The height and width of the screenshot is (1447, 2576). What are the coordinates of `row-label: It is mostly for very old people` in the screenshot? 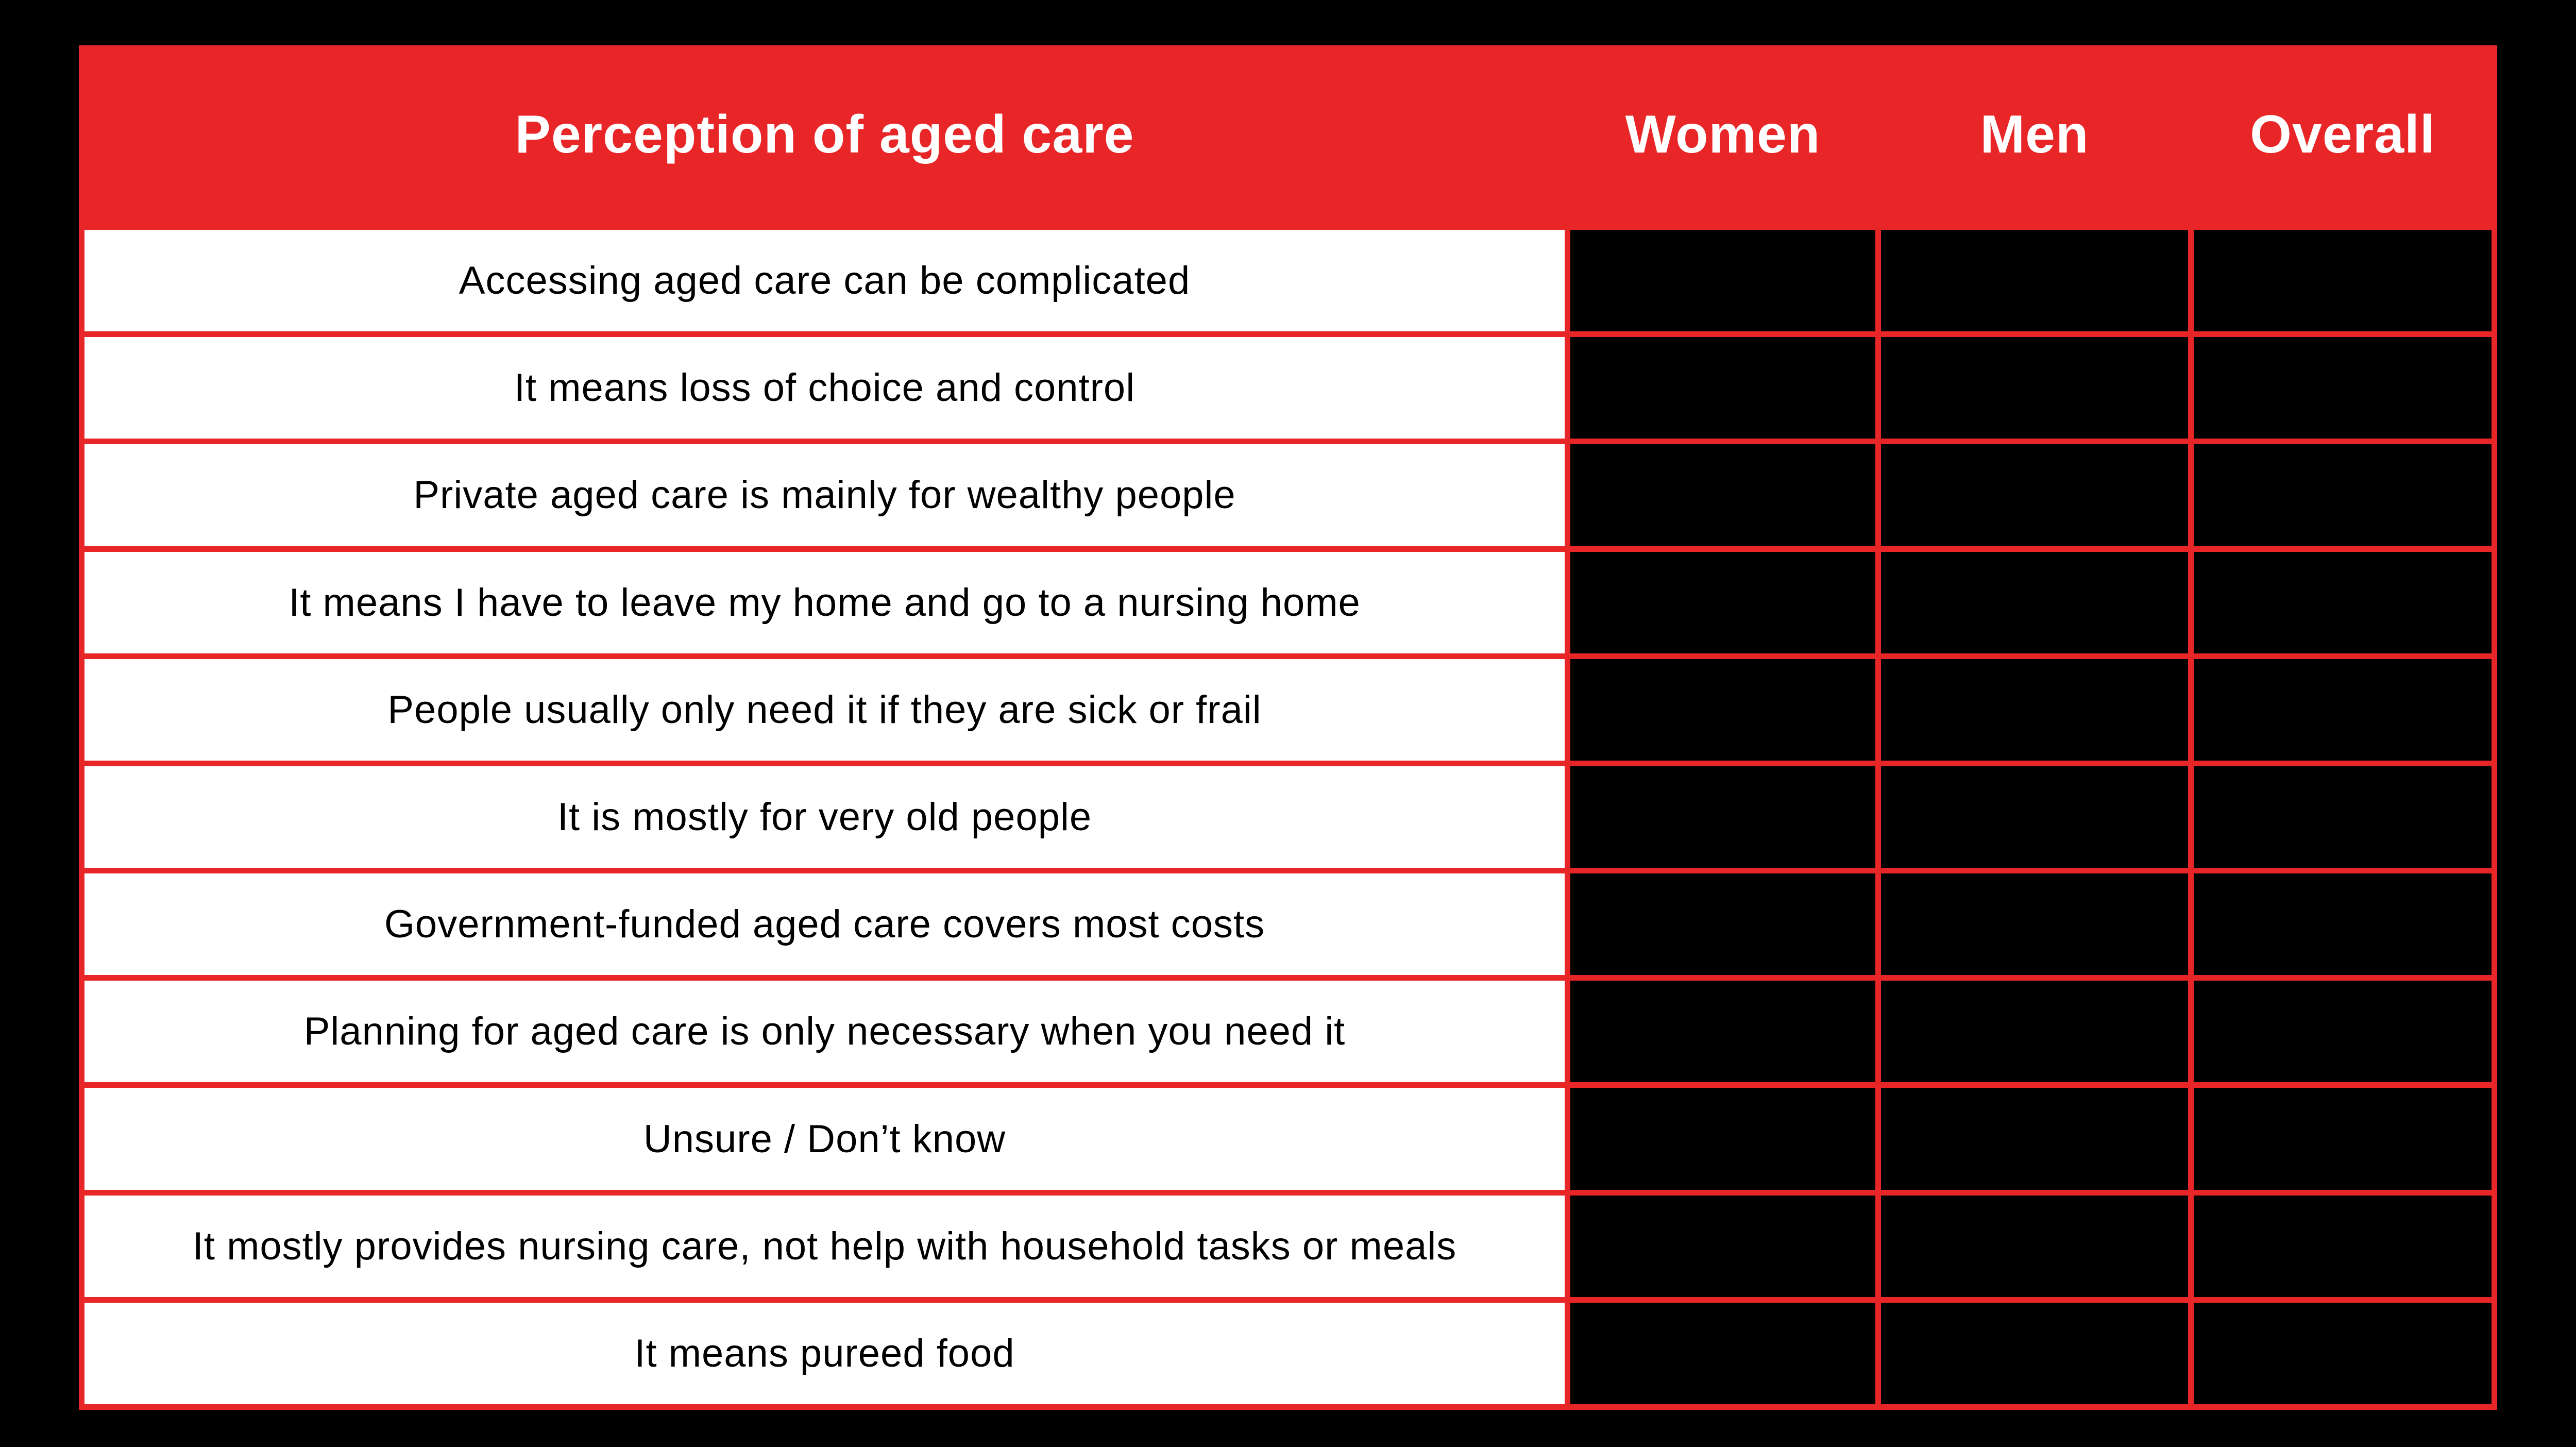 It's located at (824, 817).